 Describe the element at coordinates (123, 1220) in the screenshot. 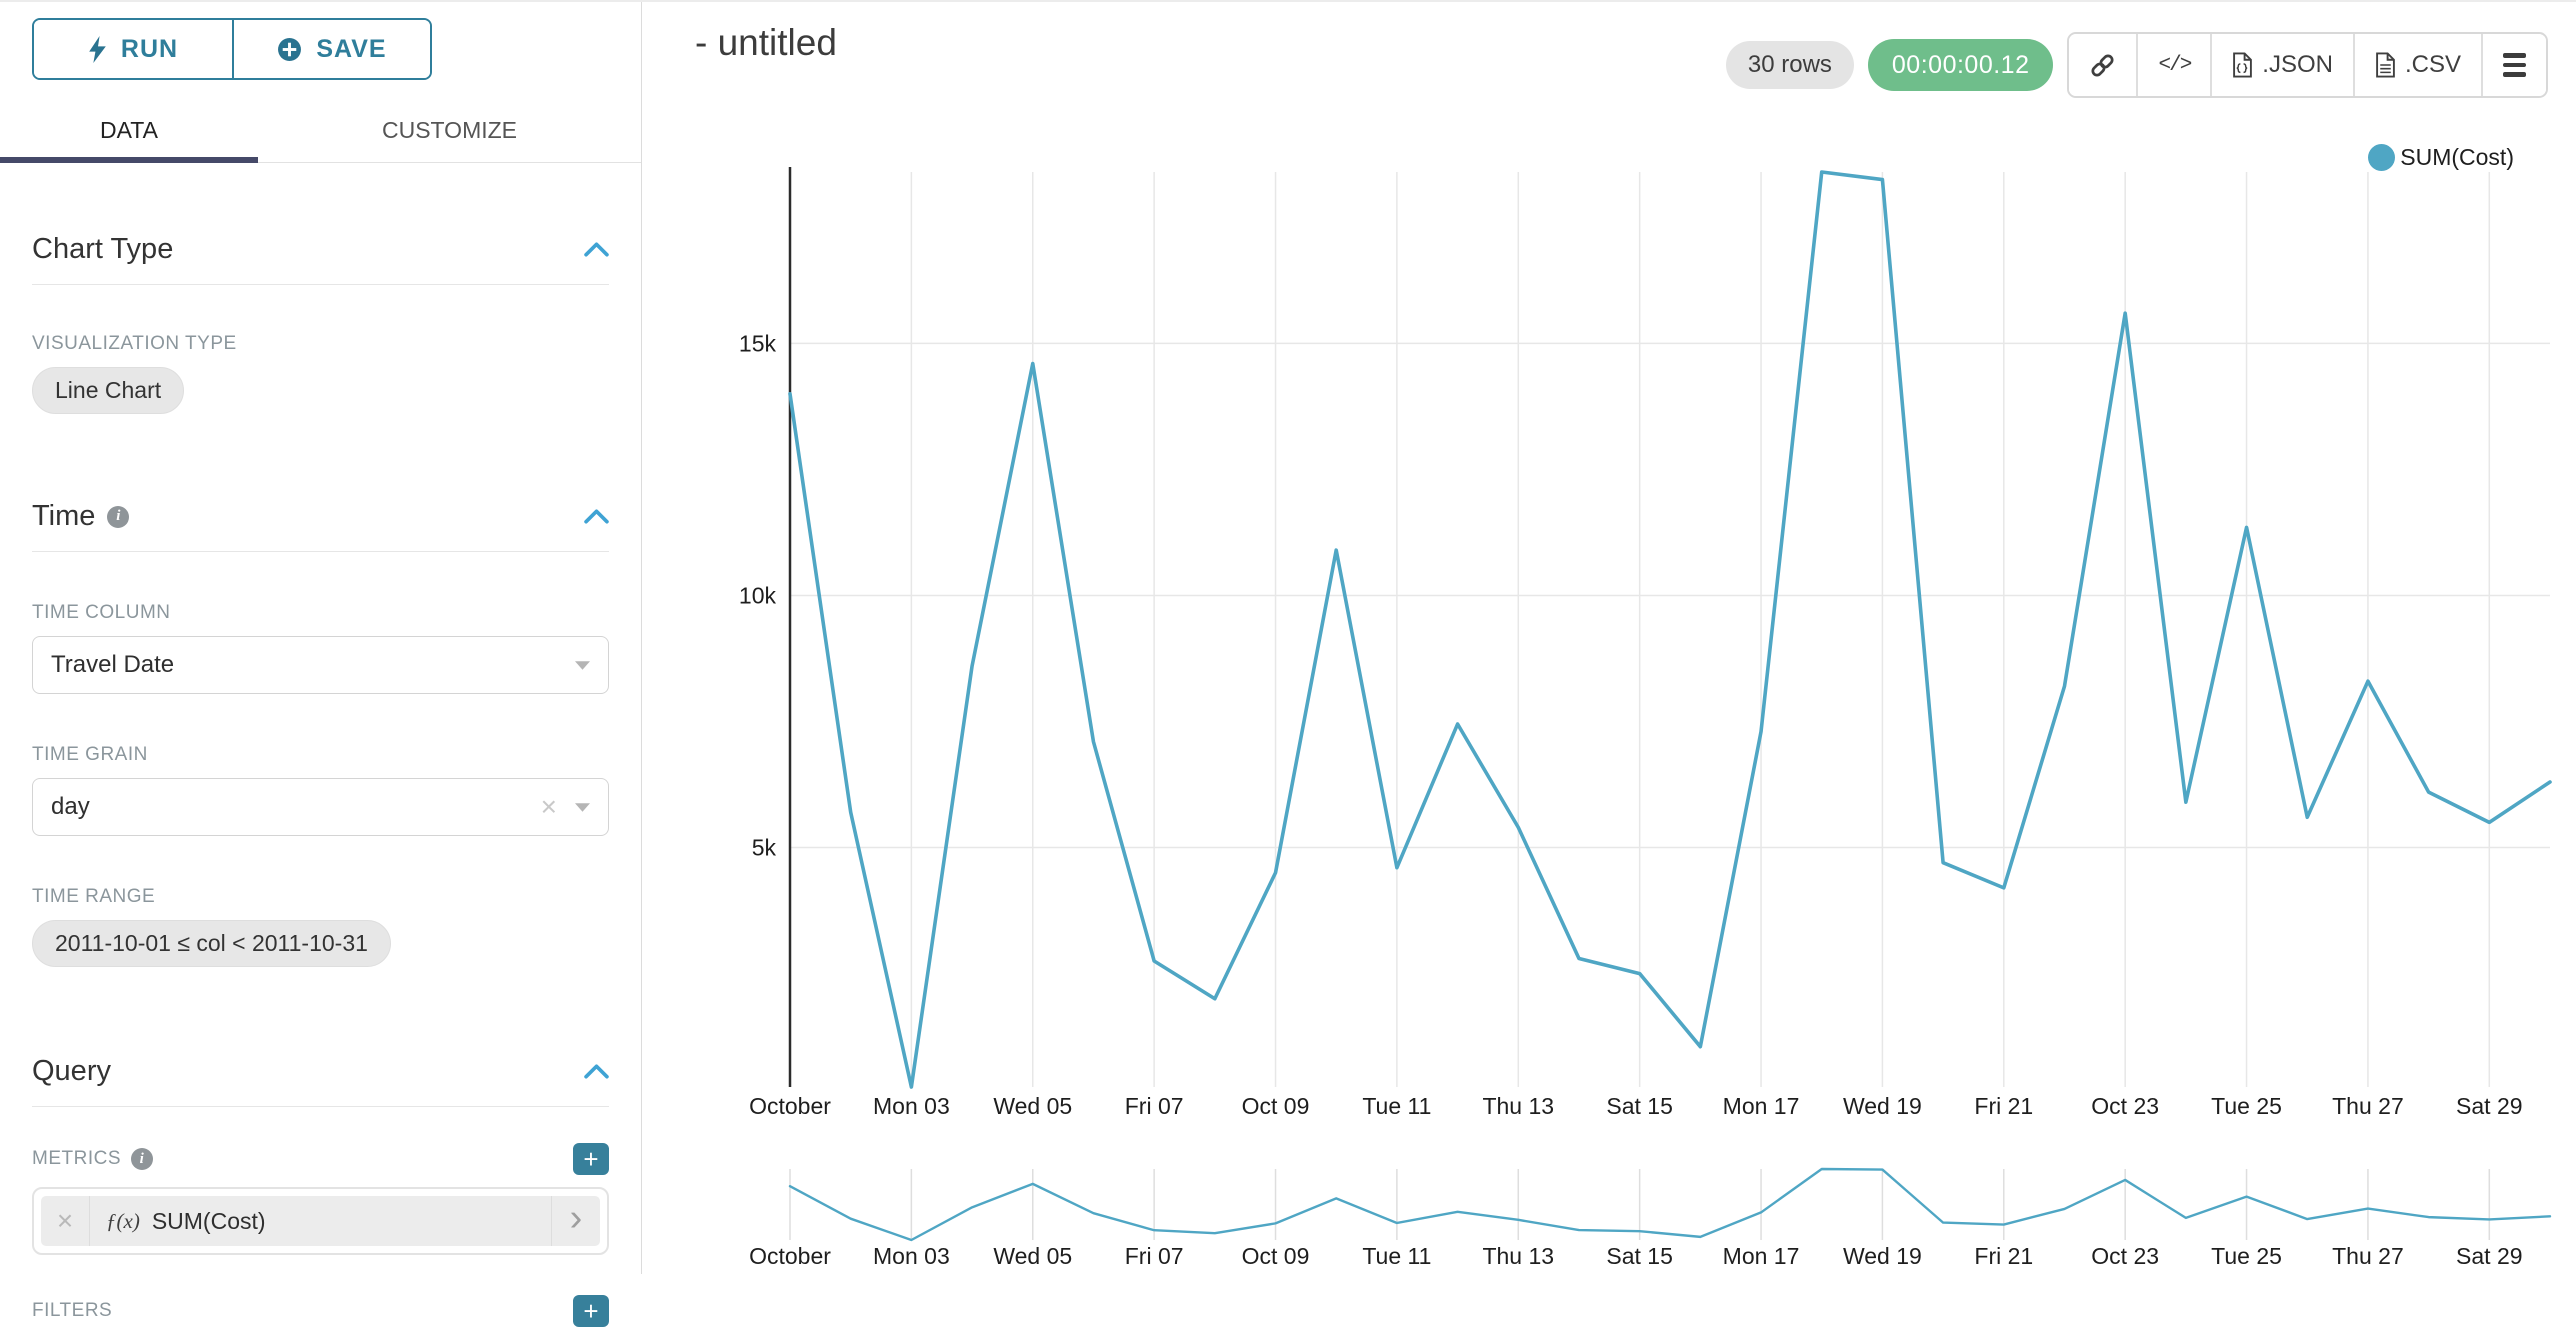

I see `fx-icon: ƒ(x)` at that location.